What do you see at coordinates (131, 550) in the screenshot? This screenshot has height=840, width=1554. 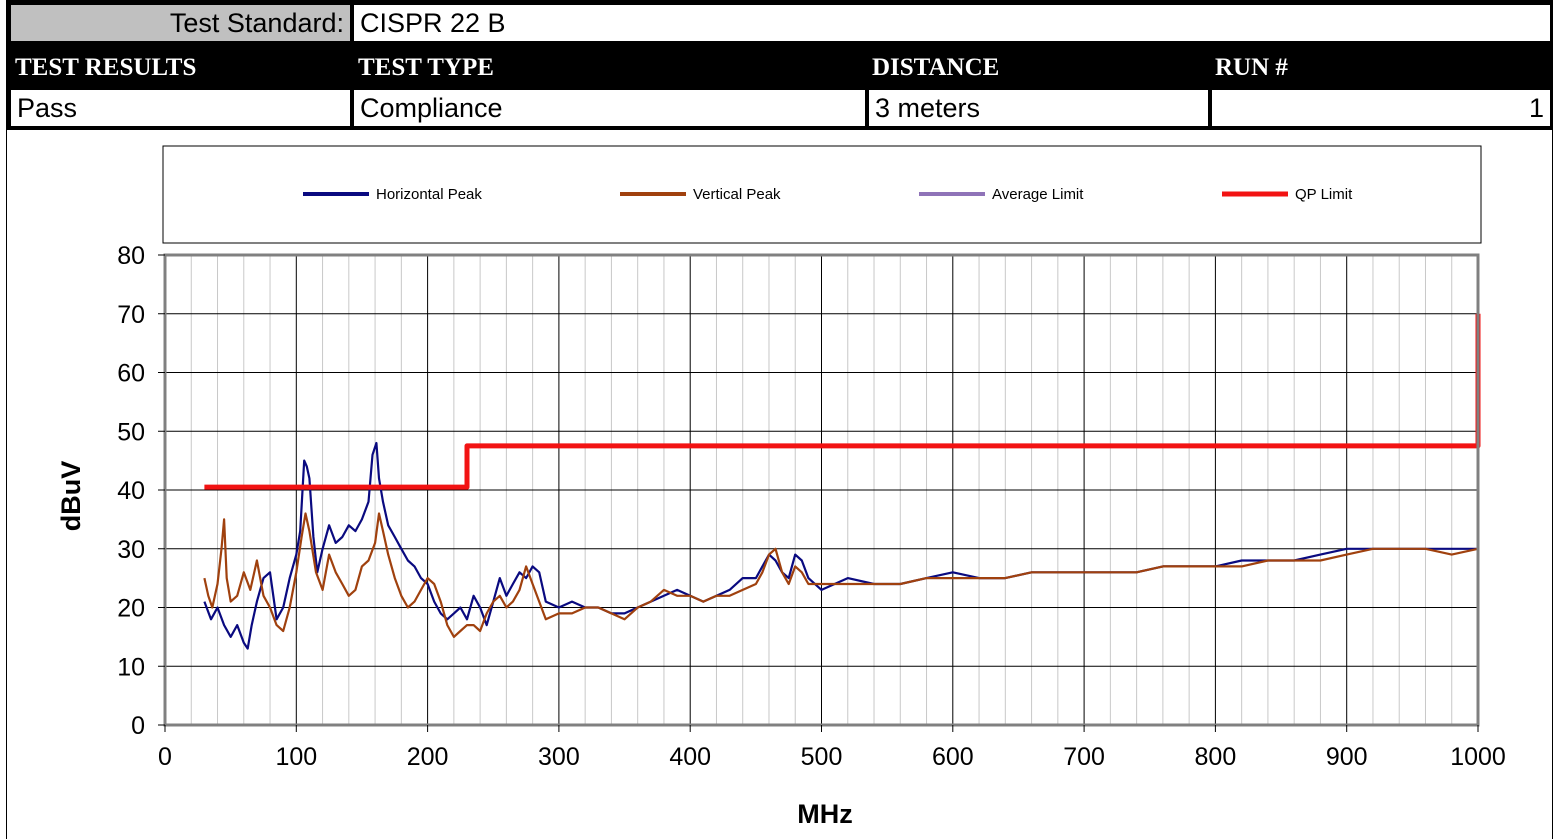 I see `y-tick-label: 30` at bounding box center [131, 550].